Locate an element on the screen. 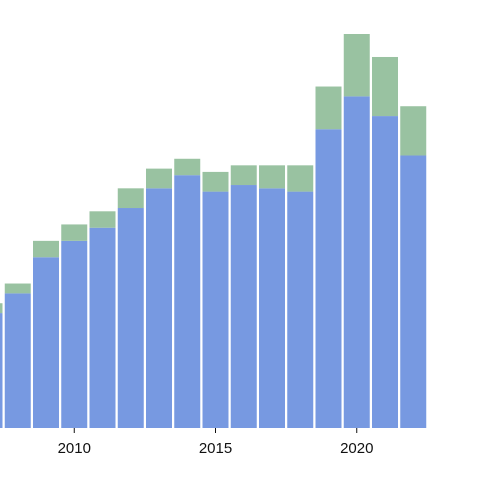  x-tick-label-2010: 2010 is located at coordinates (74, 448).